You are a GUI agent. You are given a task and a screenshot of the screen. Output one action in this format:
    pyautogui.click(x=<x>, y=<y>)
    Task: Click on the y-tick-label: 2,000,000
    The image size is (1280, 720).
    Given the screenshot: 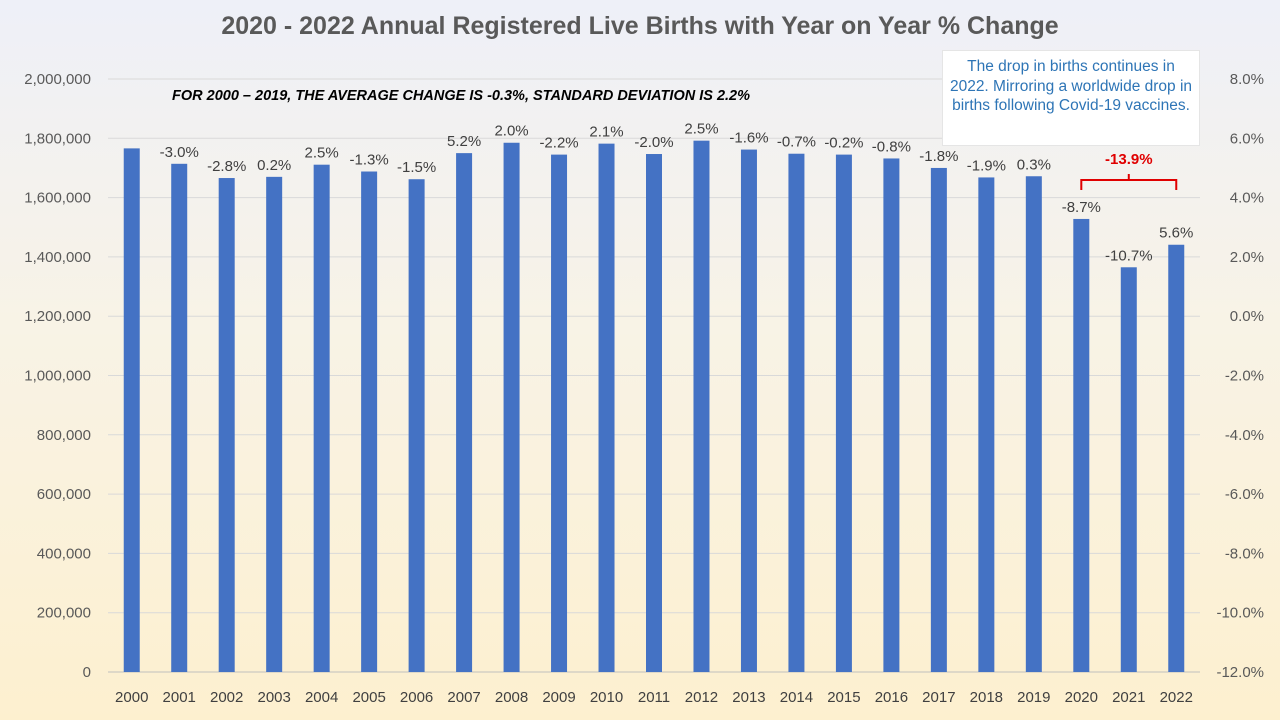 What is the action you would take?
    pyautogui.click(x=57, y=79)
    